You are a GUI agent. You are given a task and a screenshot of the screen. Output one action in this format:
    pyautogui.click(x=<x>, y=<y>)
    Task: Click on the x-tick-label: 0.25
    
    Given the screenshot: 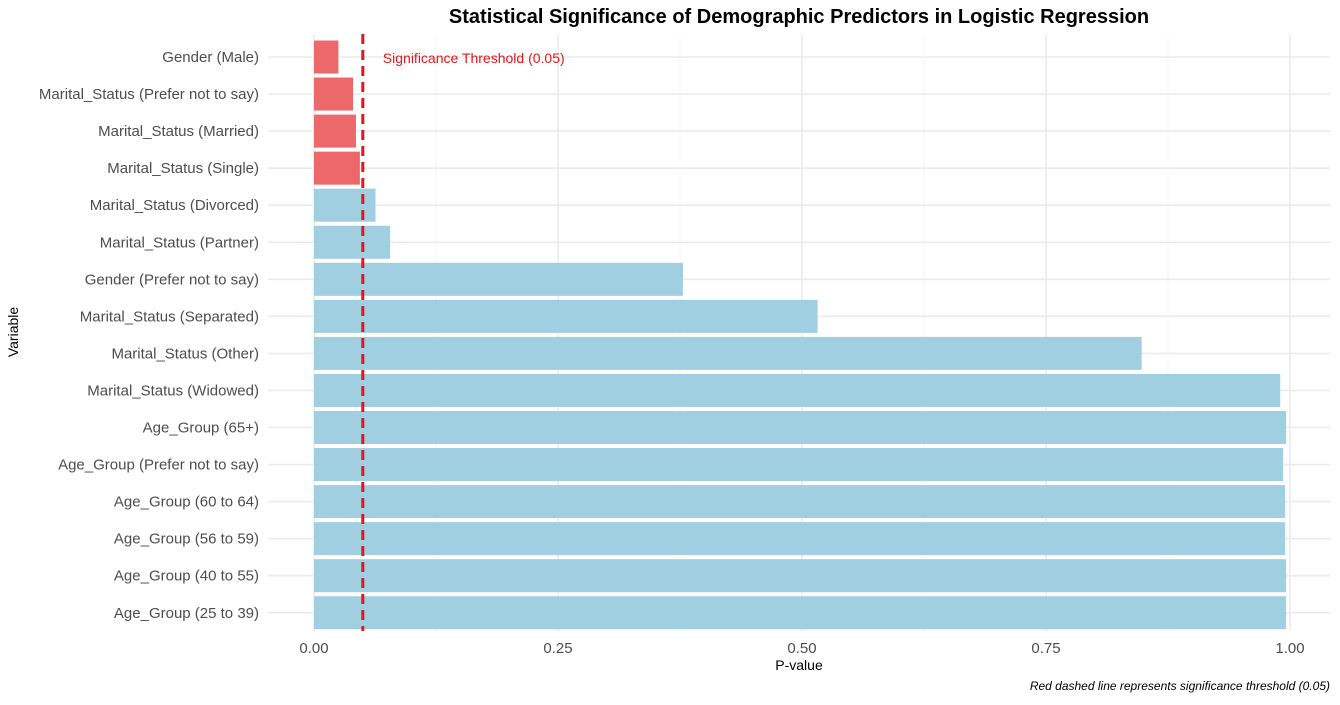 What is the action you would take?
    pyautogui.click(x=557, y=648)
    